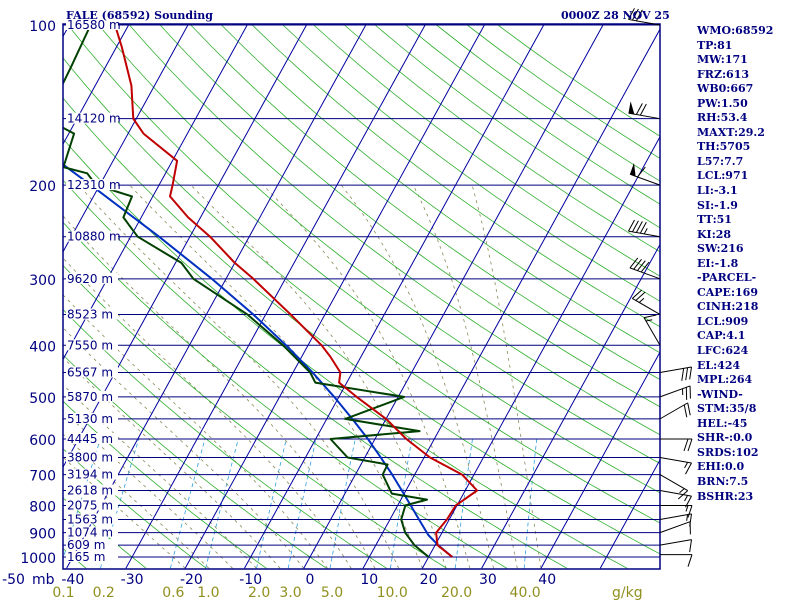 Image resolution: width=800 pixels, height=600 pixels. What do you see at coordinates (13, 580) in the screenshot?
I see `temp-tick-label: -50` at bounding box center [13, 580].